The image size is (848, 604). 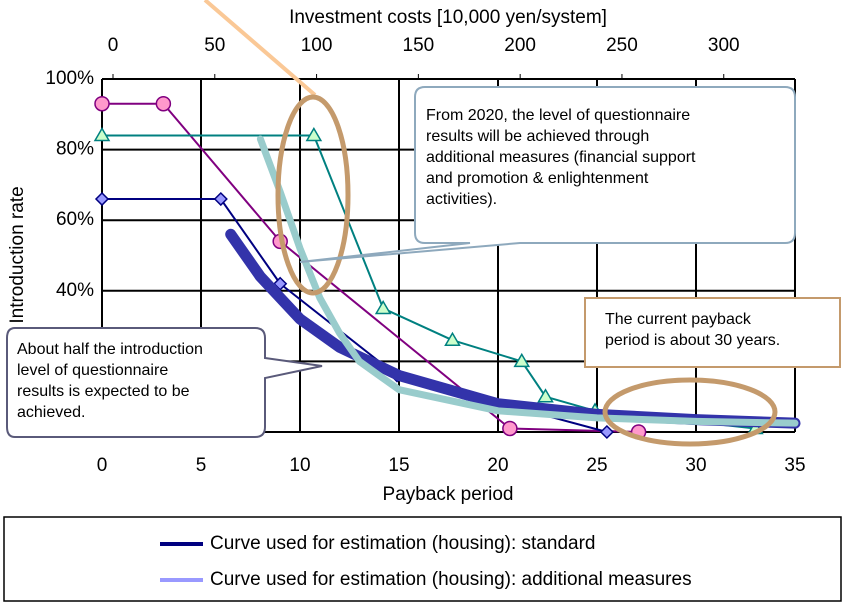 What do you see at coordinates (113, 45) in the screenshot?
I see `x2-tick-label: 0` at bounding box center [113, 45].